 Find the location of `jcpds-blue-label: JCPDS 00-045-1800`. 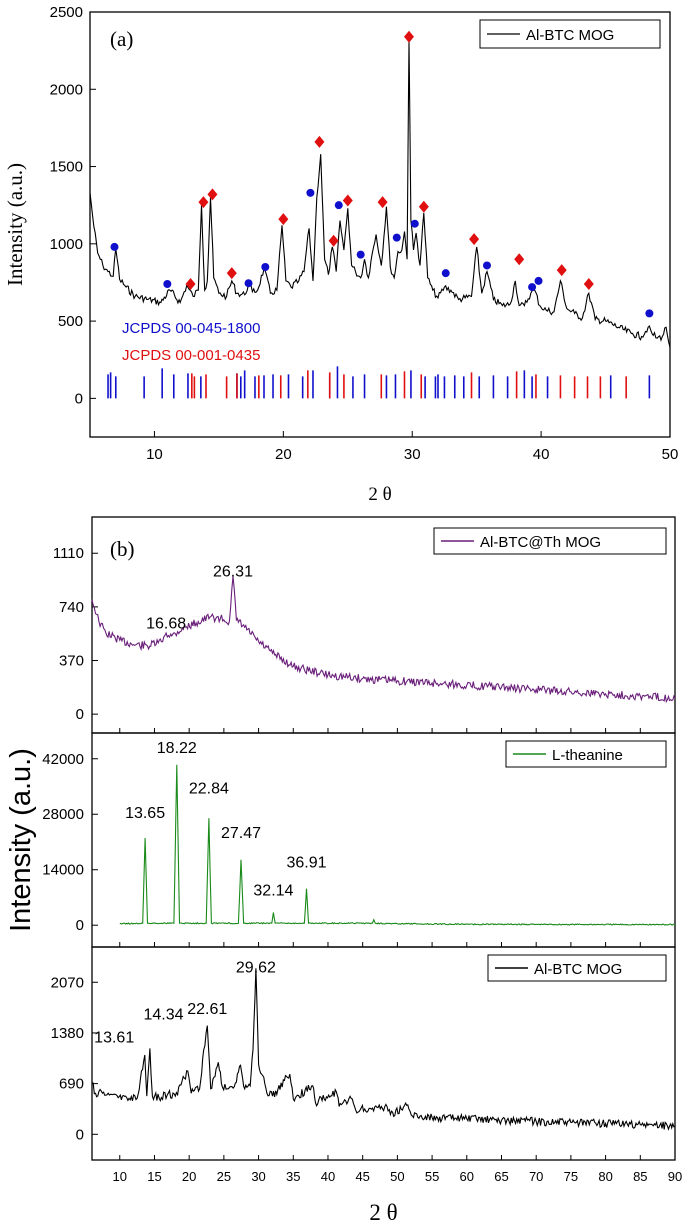

jcpds-blue-label: JCPDS 00-045-1800 is located at coordinates (191, 328).